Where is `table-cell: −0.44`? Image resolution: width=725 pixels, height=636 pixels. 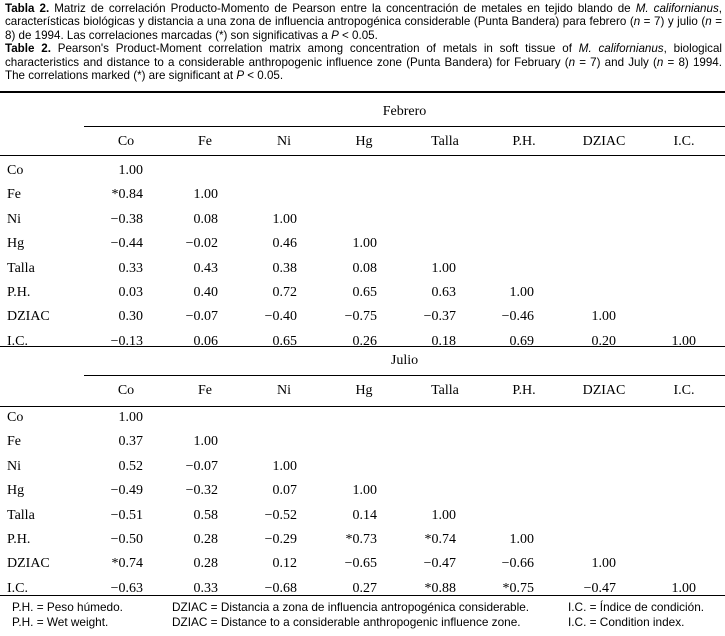 table-cell: −0.44 is located at coordinates (126, 244).